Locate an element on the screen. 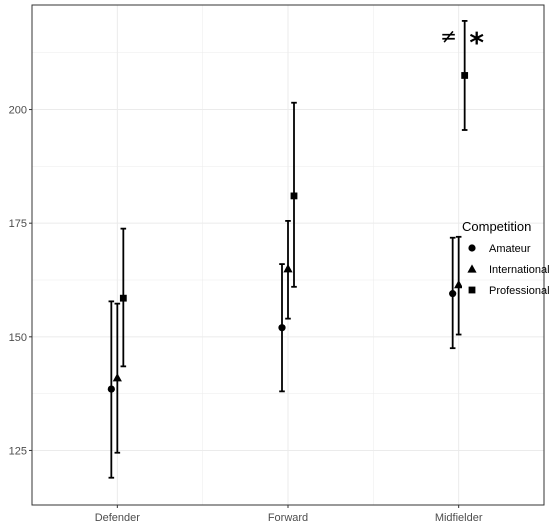 This screenshot has width=550, height=530. legend-label: International is located at coordinates (519, 270).